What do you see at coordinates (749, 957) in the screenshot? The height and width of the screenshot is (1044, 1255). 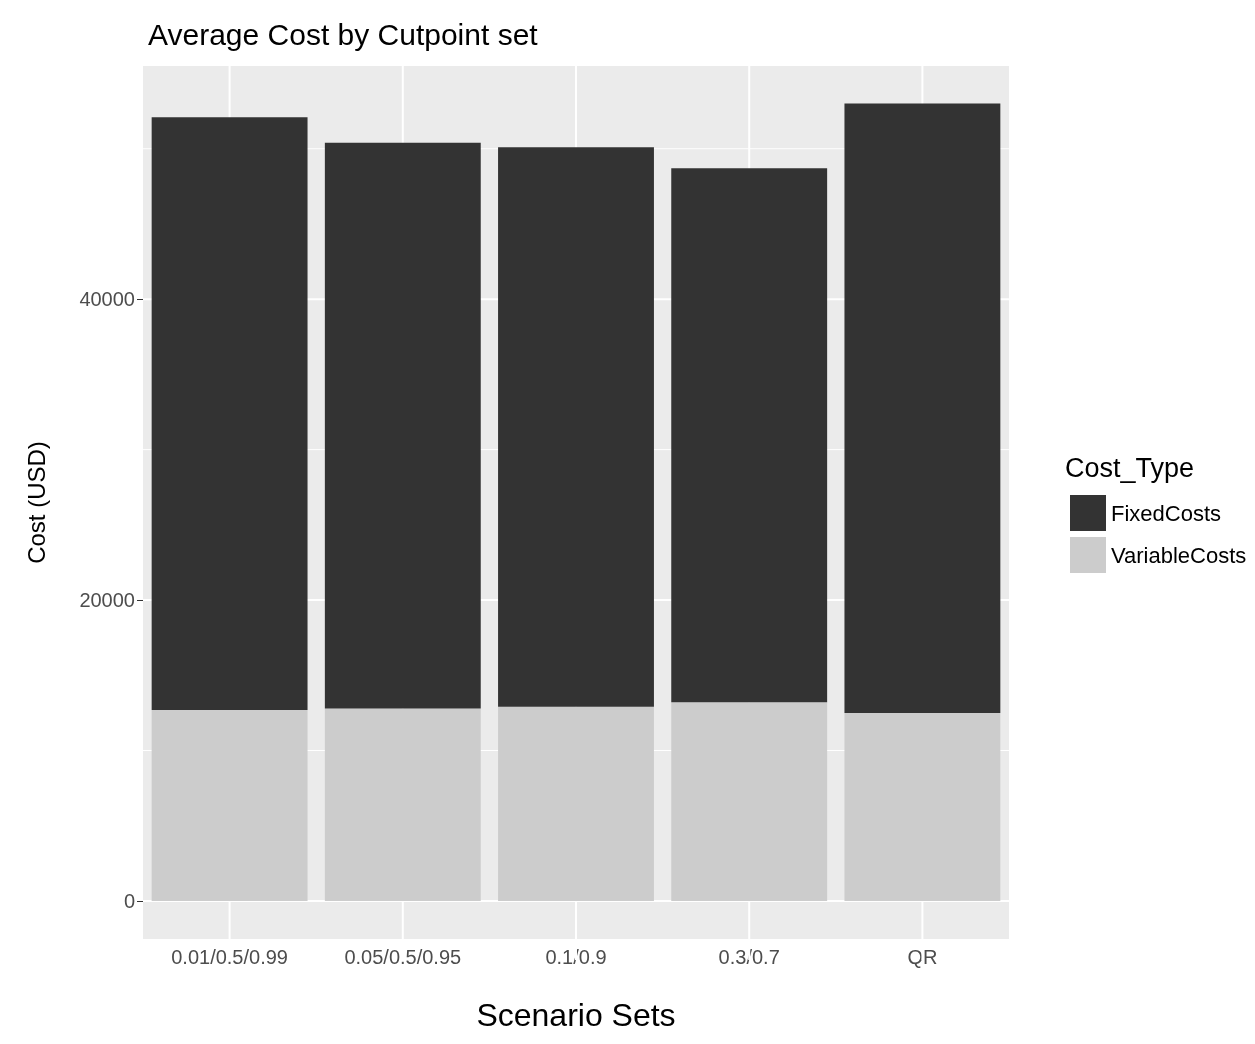 I see `x-tick-label: 0.3/0.7` at bounding box center [749, 957].